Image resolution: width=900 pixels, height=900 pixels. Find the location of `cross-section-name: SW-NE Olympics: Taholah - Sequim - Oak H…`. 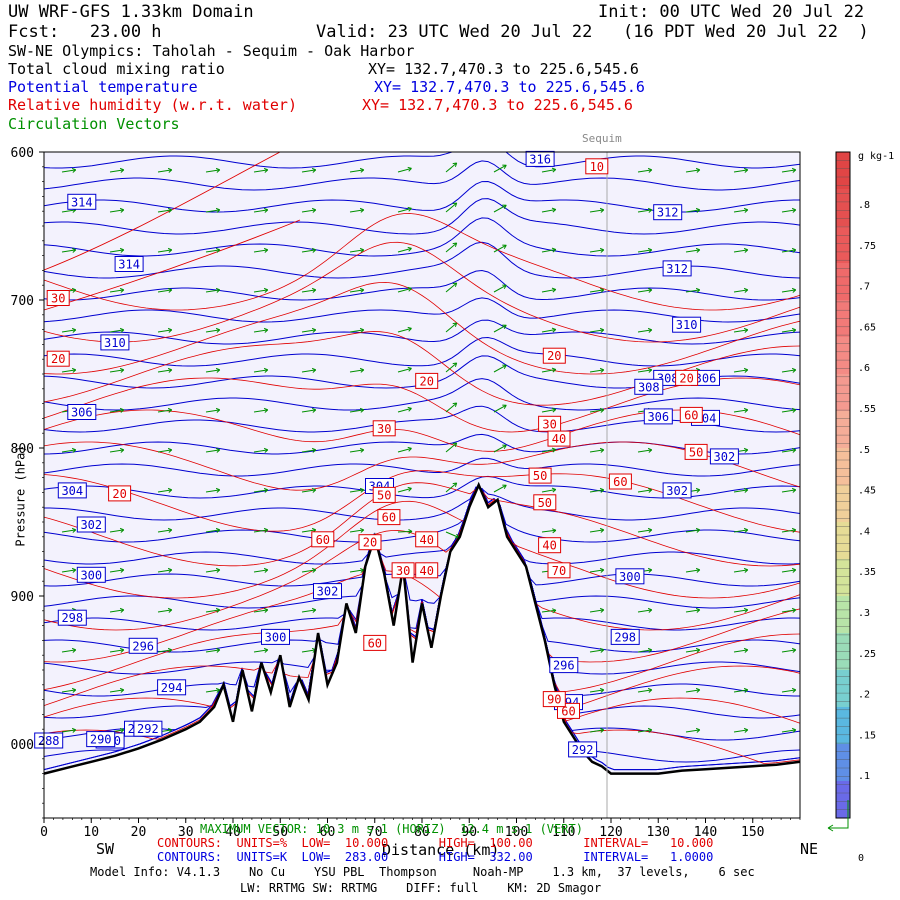

cross-section-name: SW-NE Olympics: Taholah - Sequim - Oak H… is located at coordinates (211, 51).